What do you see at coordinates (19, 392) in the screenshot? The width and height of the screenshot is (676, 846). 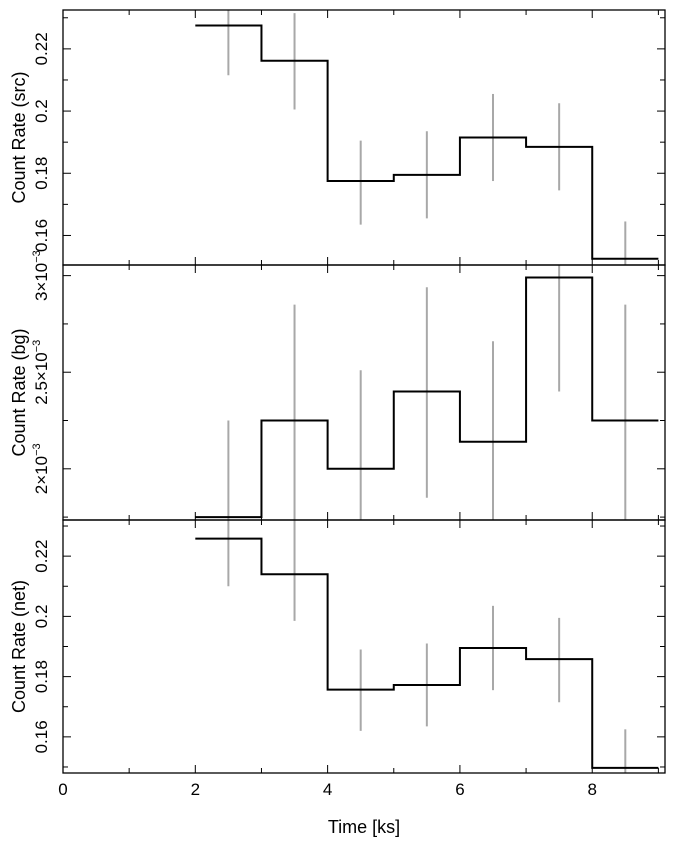 I see `y-axis-title-bg: Count Rate (bg)` at bounding box center [19, 392].